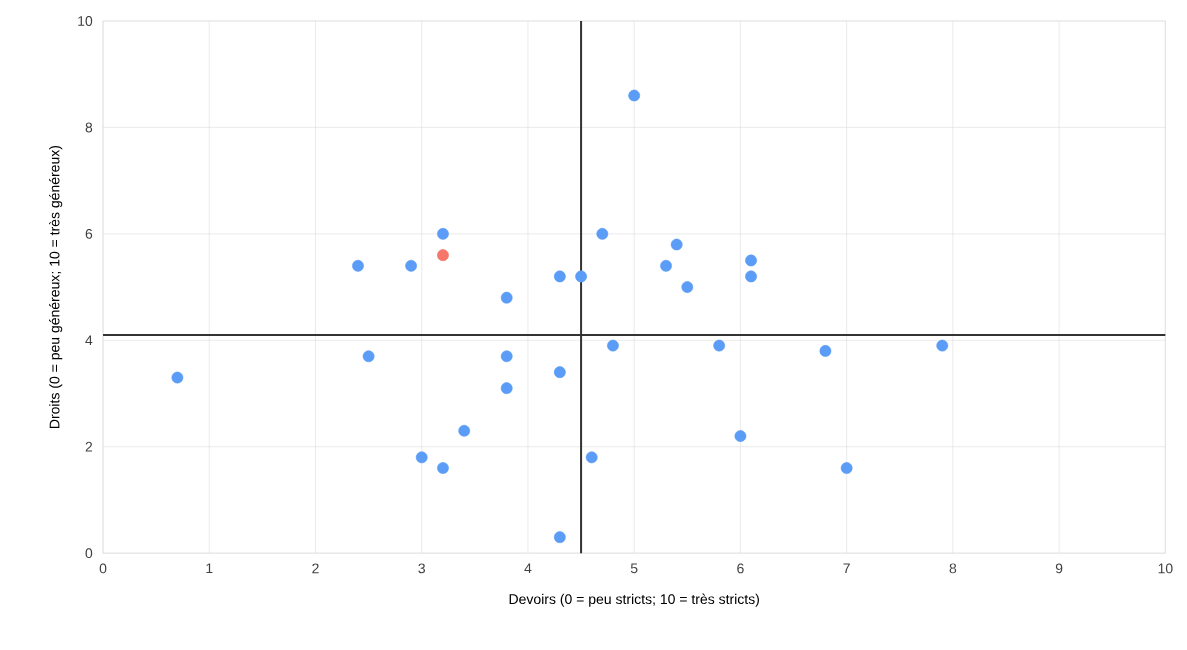 The image size is (1187, 650). Describe the element at coordinates (528, 568) in the screenshot. I see `x-tick-label: 4` at that location.